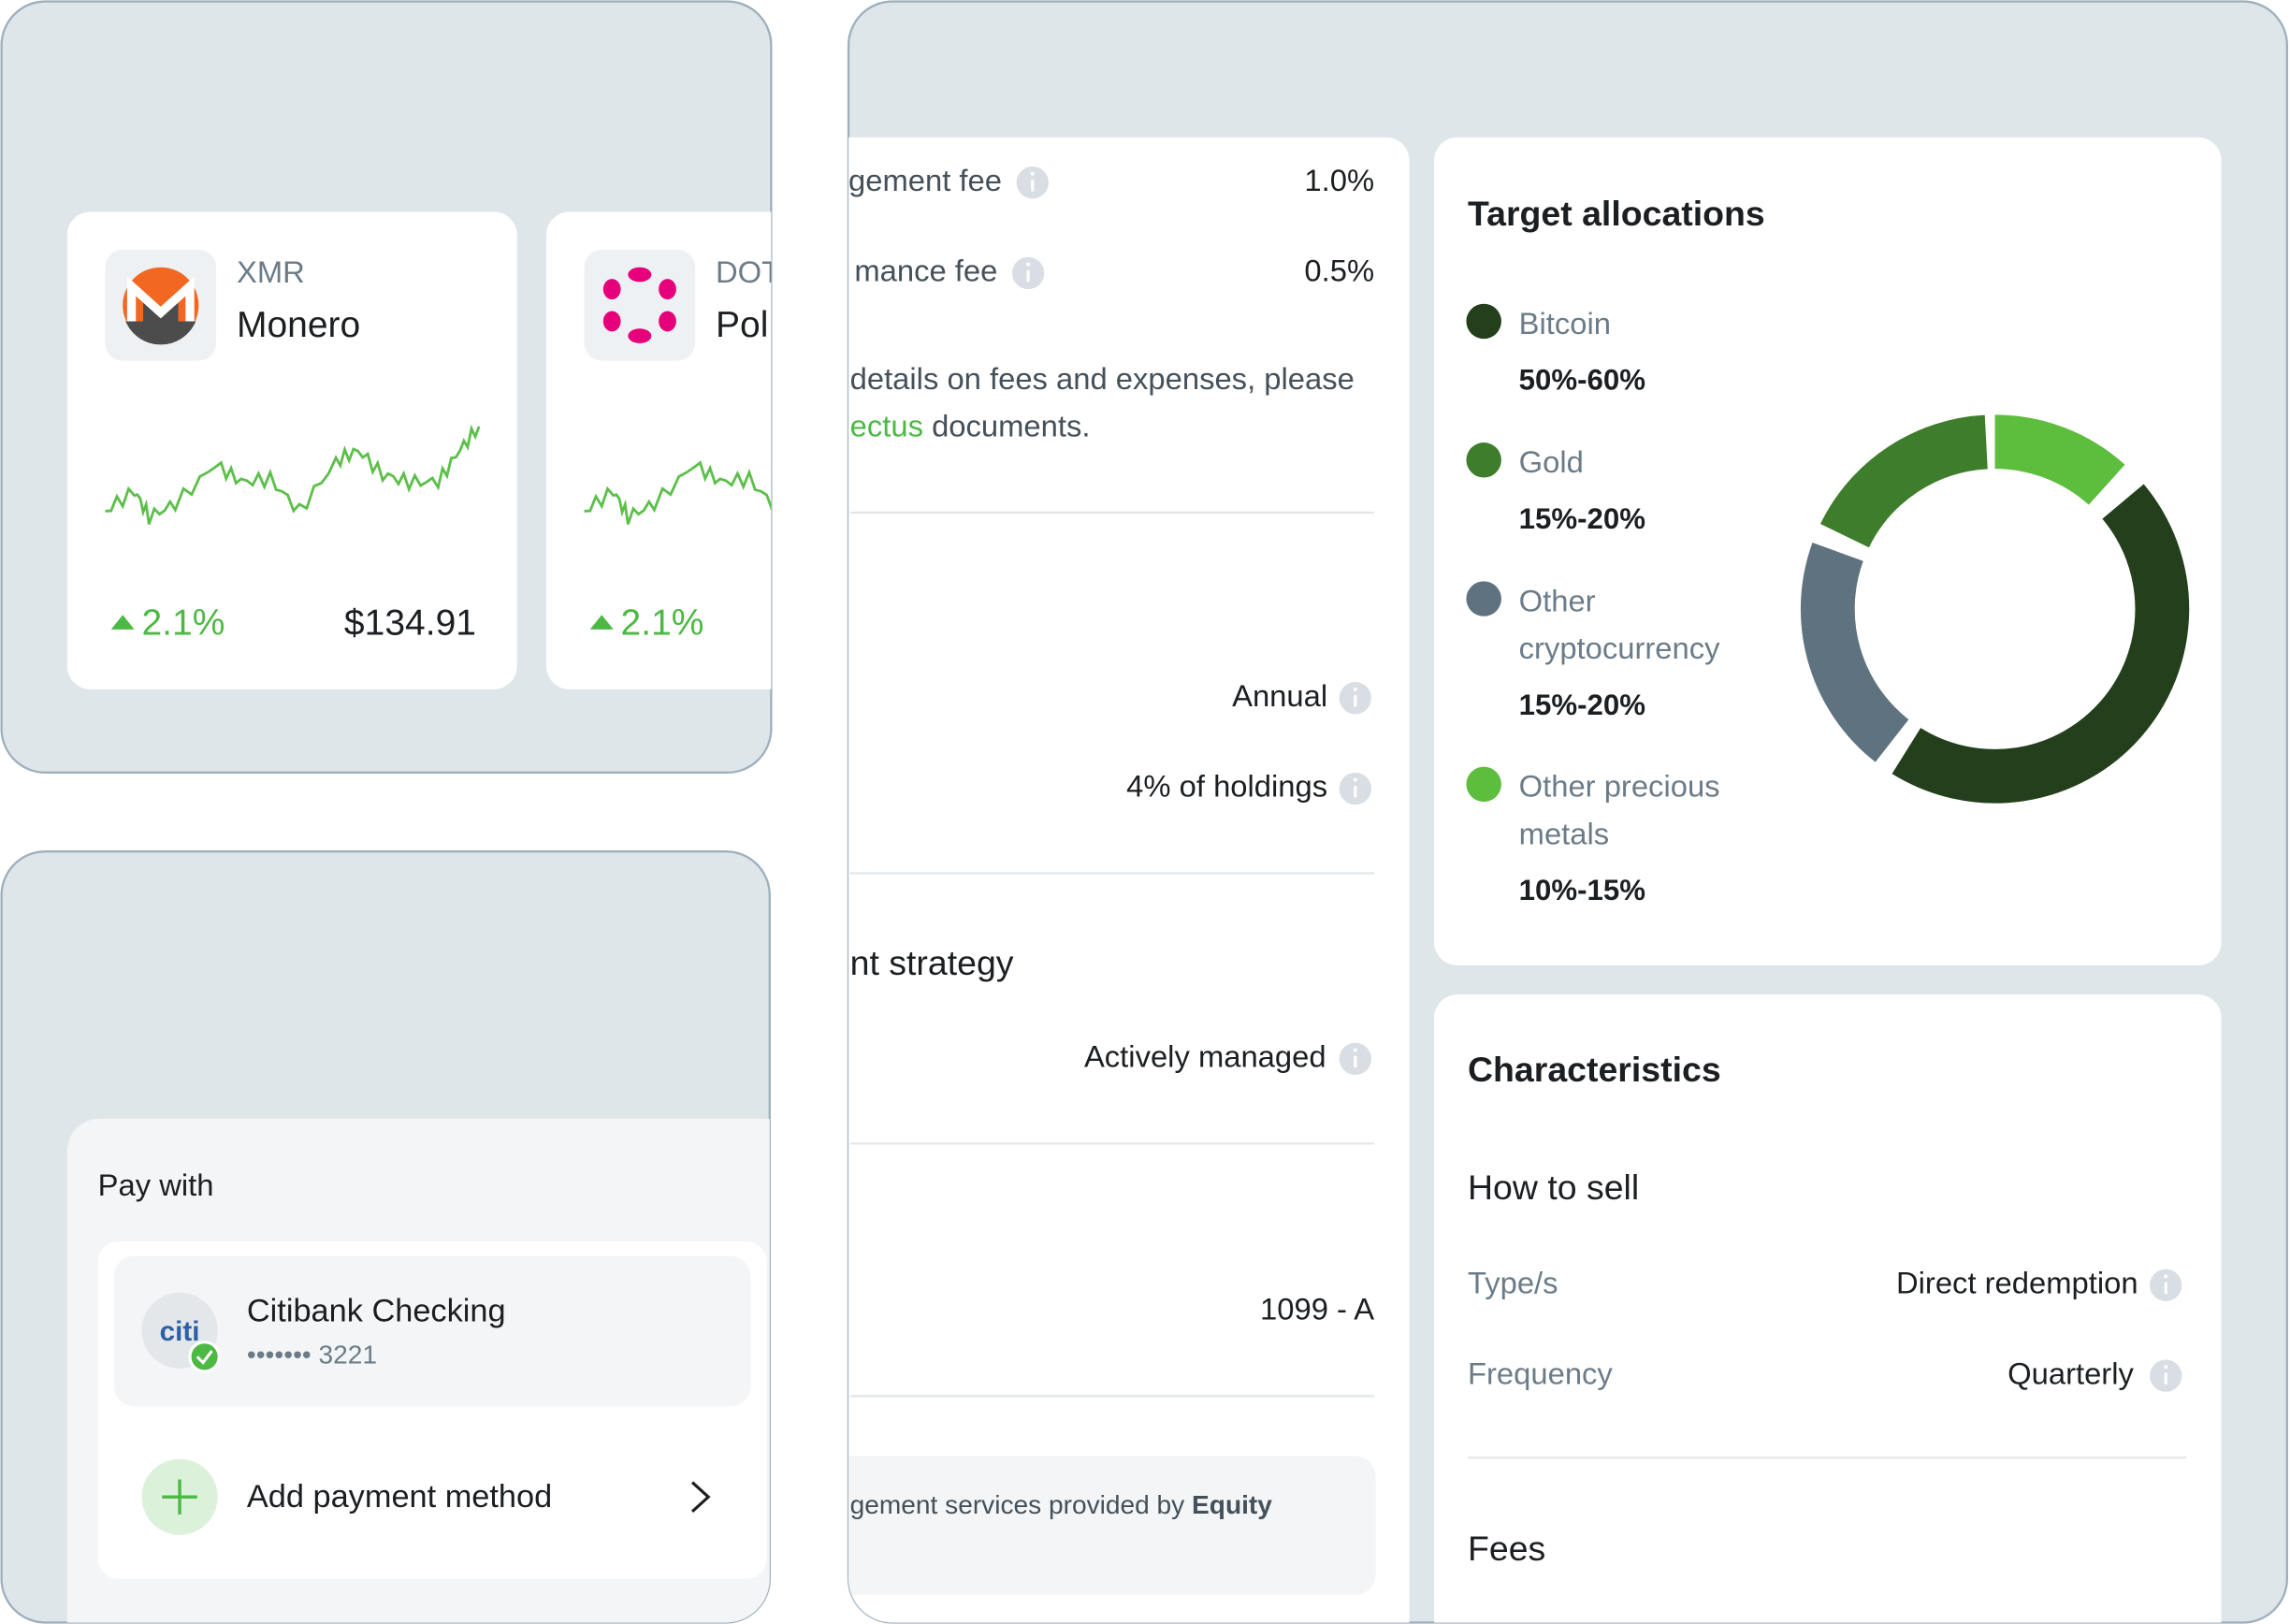 The height and width of the screenshot is (1624, 2290). I want to click on note: ectus documents., so click(971, 425).